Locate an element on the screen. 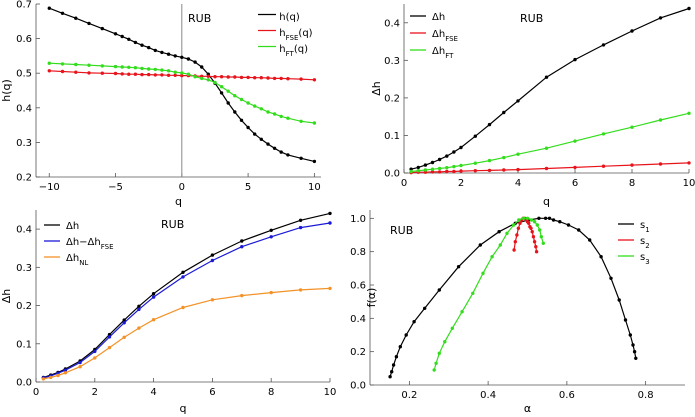  y-tick-label: 0.4 is located at coordinates (392, 23).